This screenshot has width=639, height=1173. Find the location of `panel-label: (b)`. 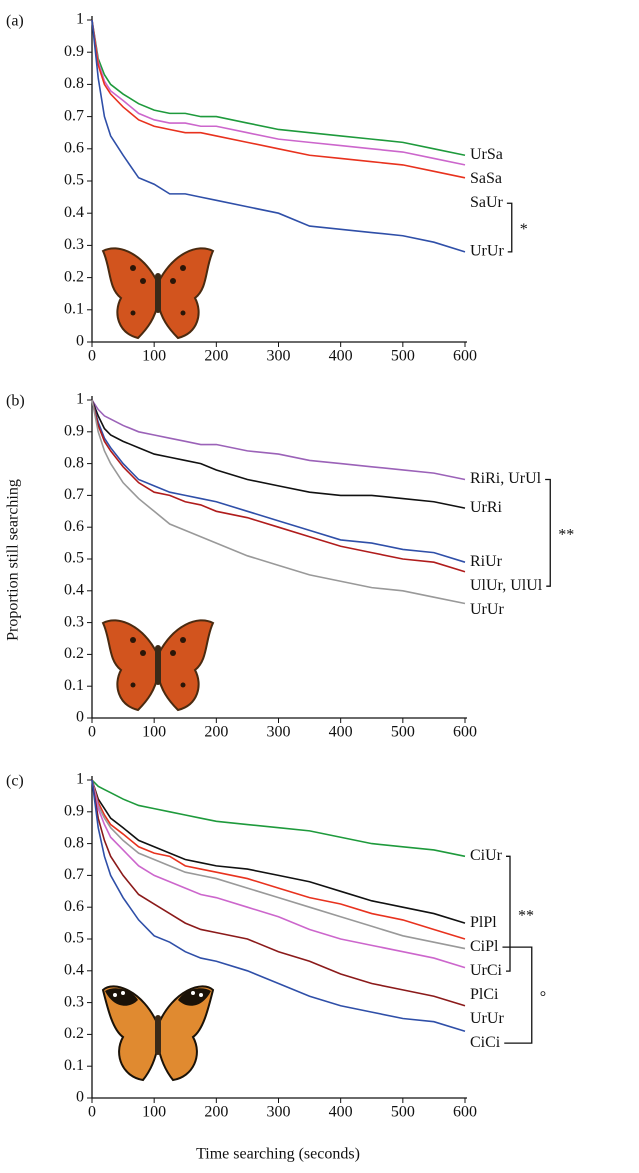

panel-label: (b) is located at coordinates (15, 401).